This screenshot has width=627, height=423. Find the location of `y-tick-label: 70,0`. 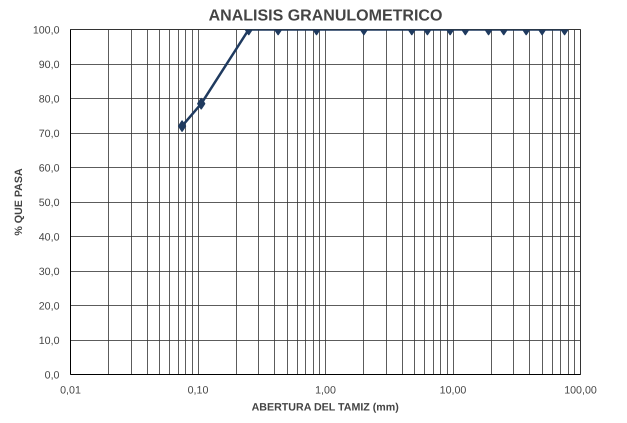

y-tick-label: 70,0 is located at coordinates (49, 134).